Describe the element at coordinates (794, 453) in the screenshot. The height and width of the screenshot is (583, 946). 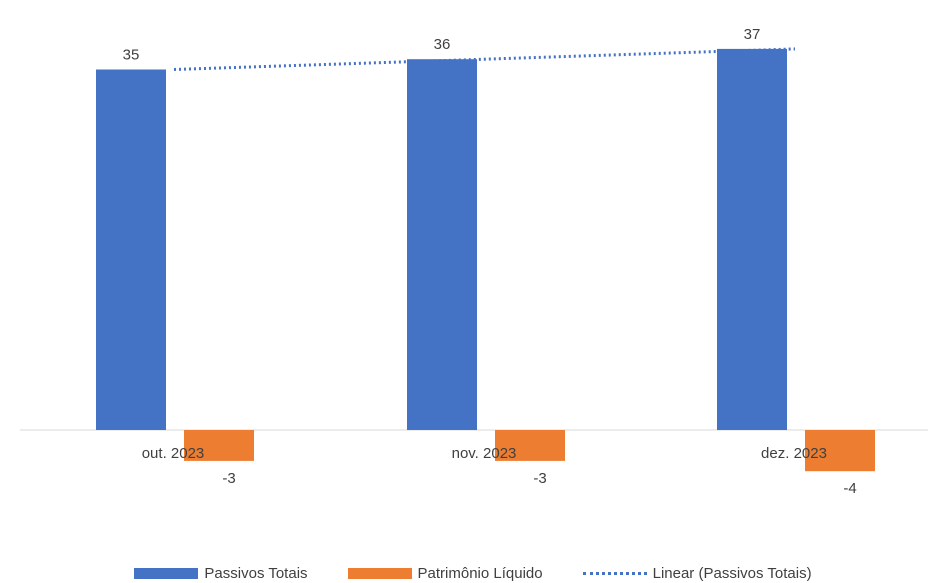
I see `x-tick-label-2: dez. 2023` at that location.